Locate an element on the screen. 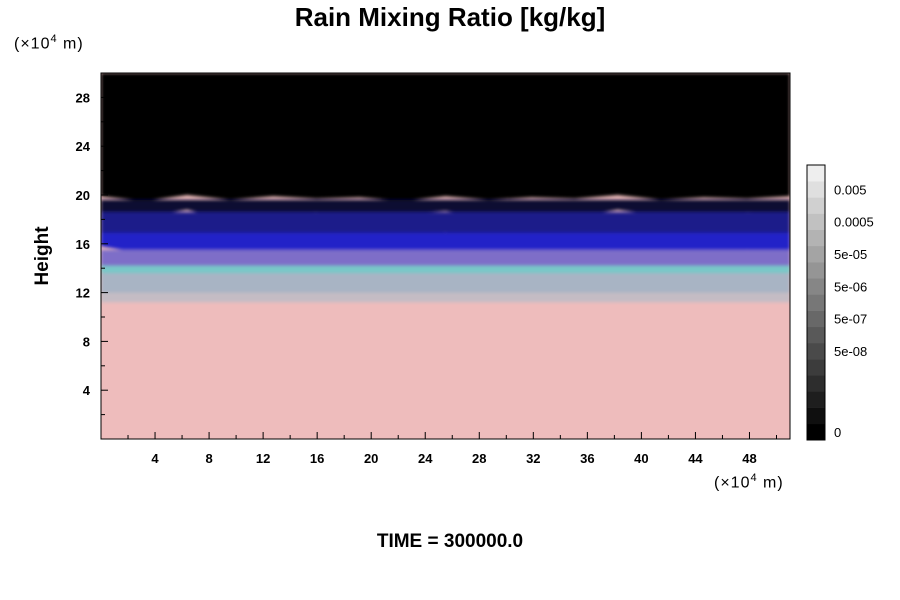  y-axis-unit-label: (×104 m) is located at coordinates (49, 43).